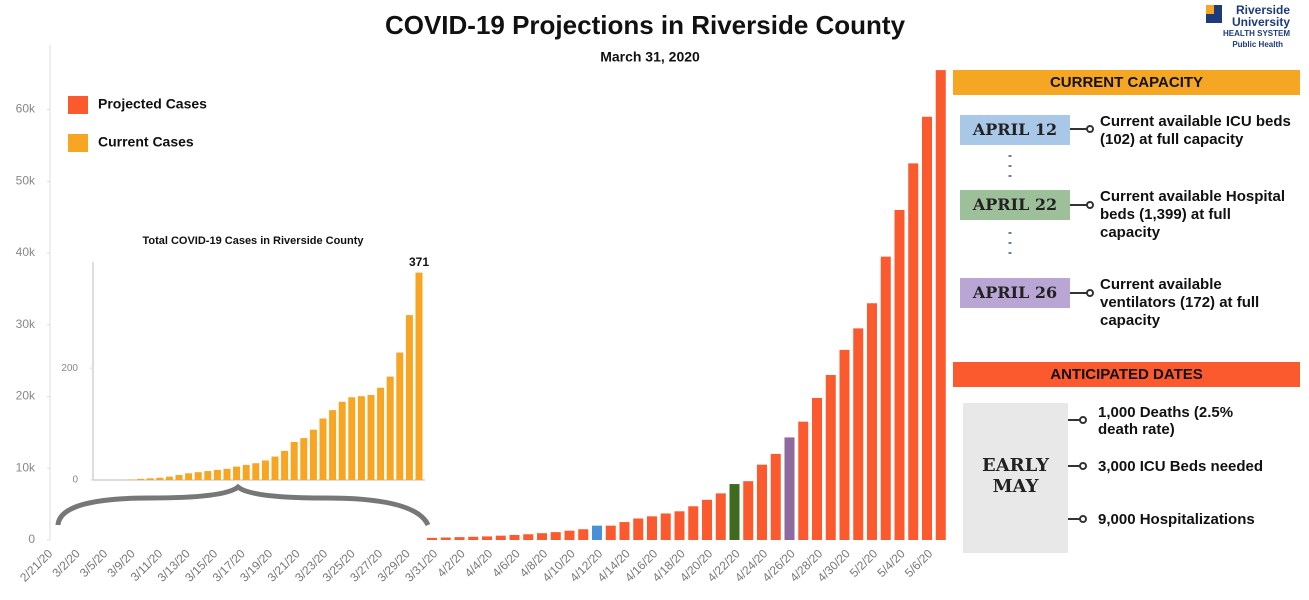  Describe the element at coordinates (1015, 476) in the screenshot. I see `anticipated-date: EARLY MAY` at that location.